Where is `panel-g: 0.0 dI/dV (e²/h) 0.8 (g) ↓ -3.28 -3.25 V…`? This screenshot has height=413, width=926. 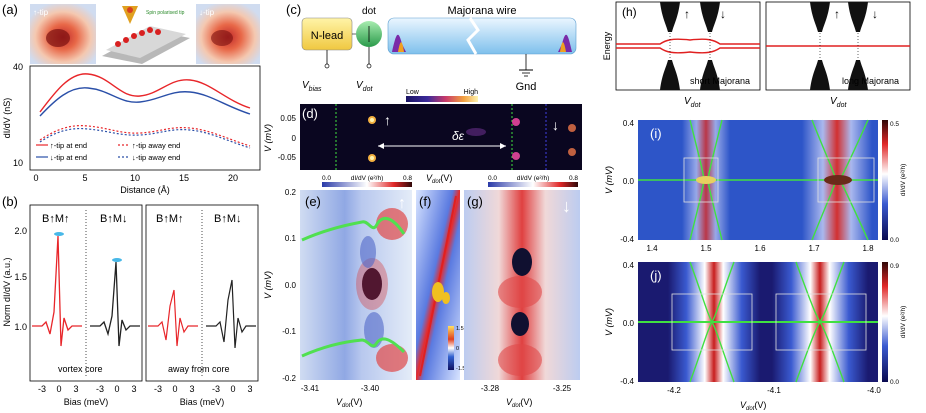
panel-g: 0.0 dI/dV (e²/h) 0.8 (g) ↓ -3.28 -3.25 V… is located at coordinates (522, 292).